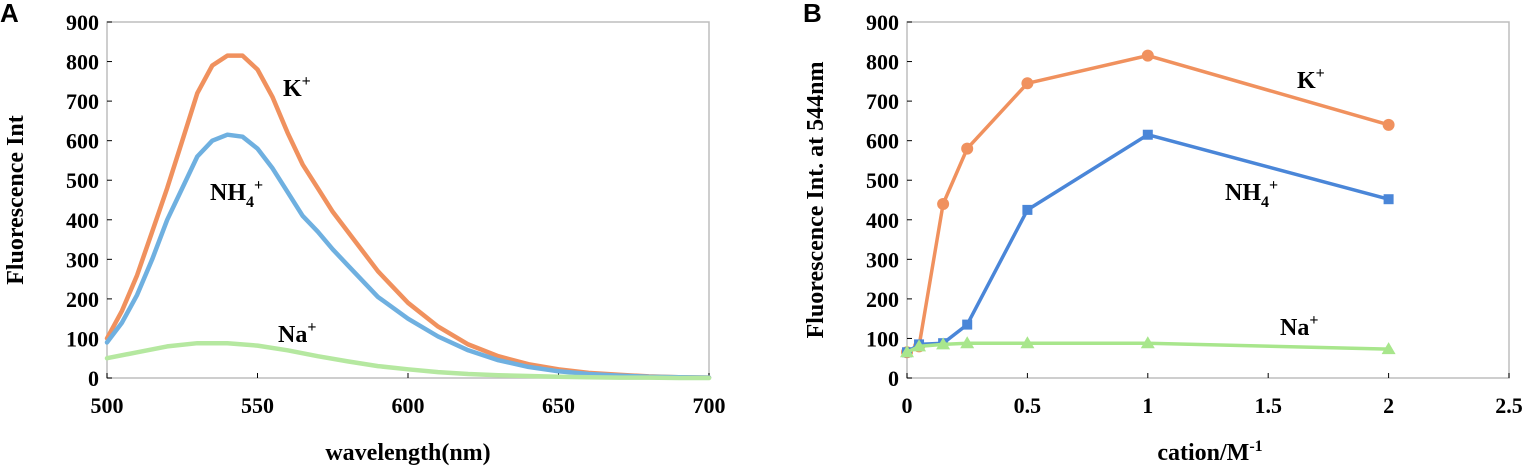  I want to click on panel-a-y-tick-label: 300, so click(82, 259).